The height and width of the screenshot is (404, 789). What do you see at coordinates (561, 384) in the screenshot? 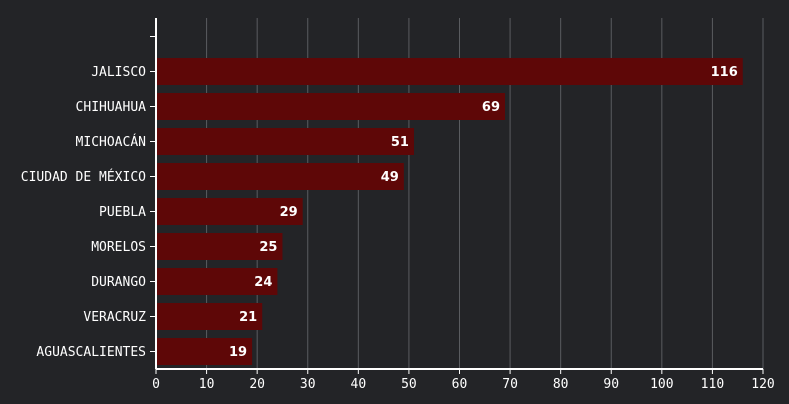
I see `x-tick-label: 80` at bounding box center [561, 384].